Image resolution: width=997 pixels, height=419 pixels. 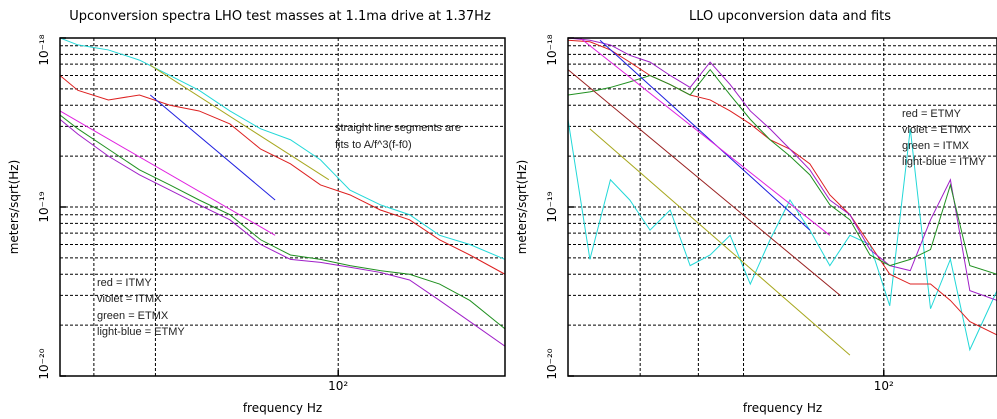 What do you see at coordinates (129, 299) in the screenshot?
I see `annotation: violet = ITMX` at bounding box center [129, 299].